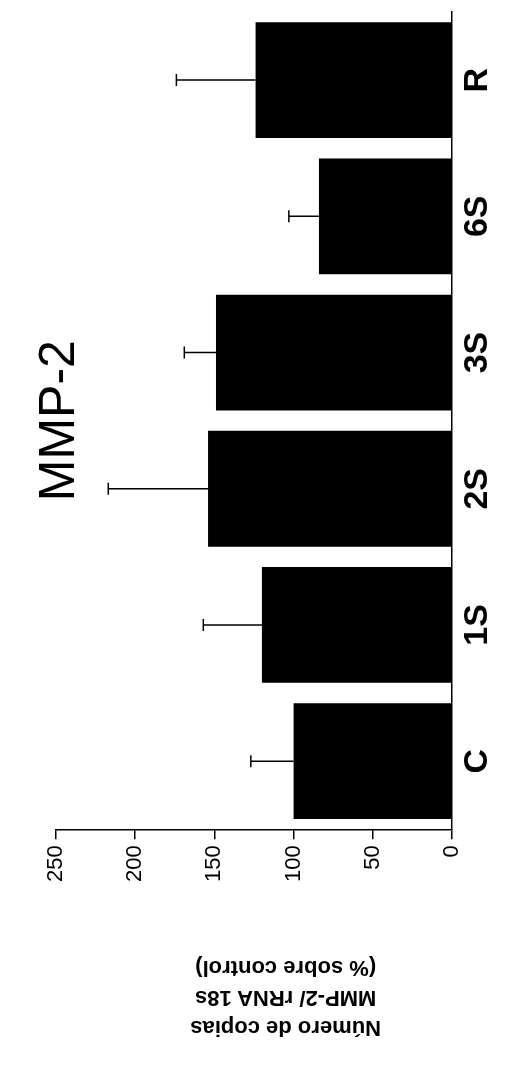 Image resolution: width=506 pixels, height=1068 pixels. I want to click on x-tick-label: 0, so click(451, 851).